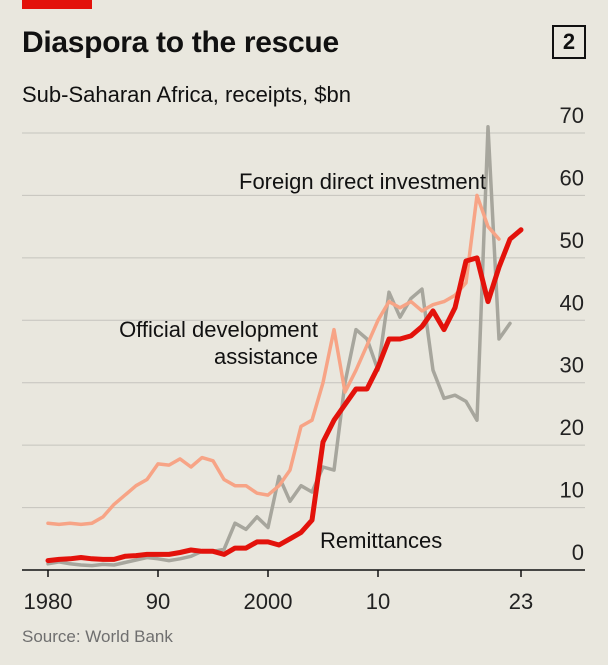 This screenshot has width=608, height=665. Describe the element at coordinates (186, 94) in the screenshot. I see `chart-subtitle: Sub-Saharan Africa, receipts, $bn` at that location.